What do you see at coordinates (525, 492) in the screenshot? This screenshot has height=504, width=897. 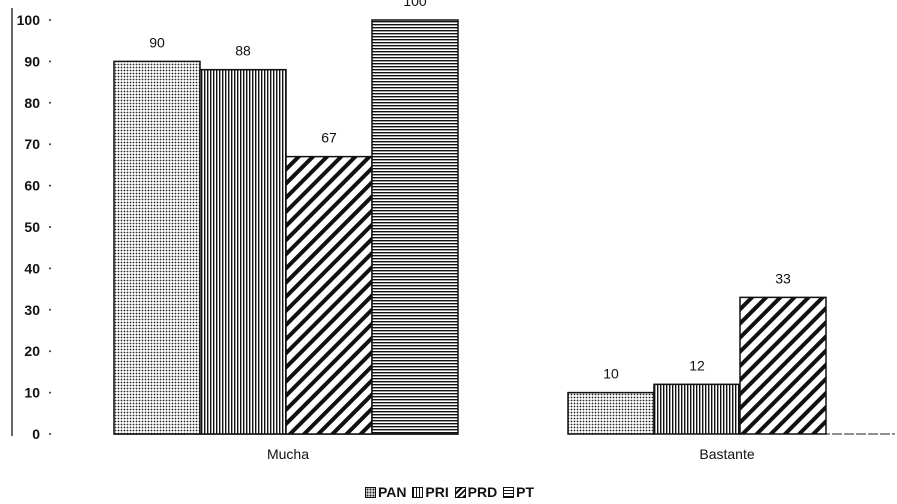 I see `legend-label-pt: PT` at bounding box center [525, 492].